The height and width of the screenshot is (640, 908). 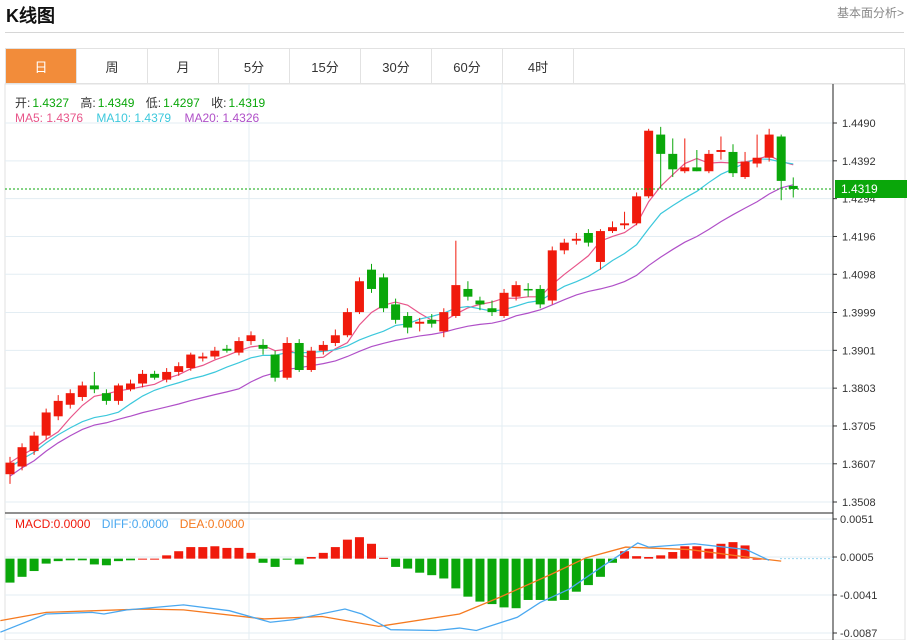 I want to click on tab-15min: 15分, so click(x=325, y=66).